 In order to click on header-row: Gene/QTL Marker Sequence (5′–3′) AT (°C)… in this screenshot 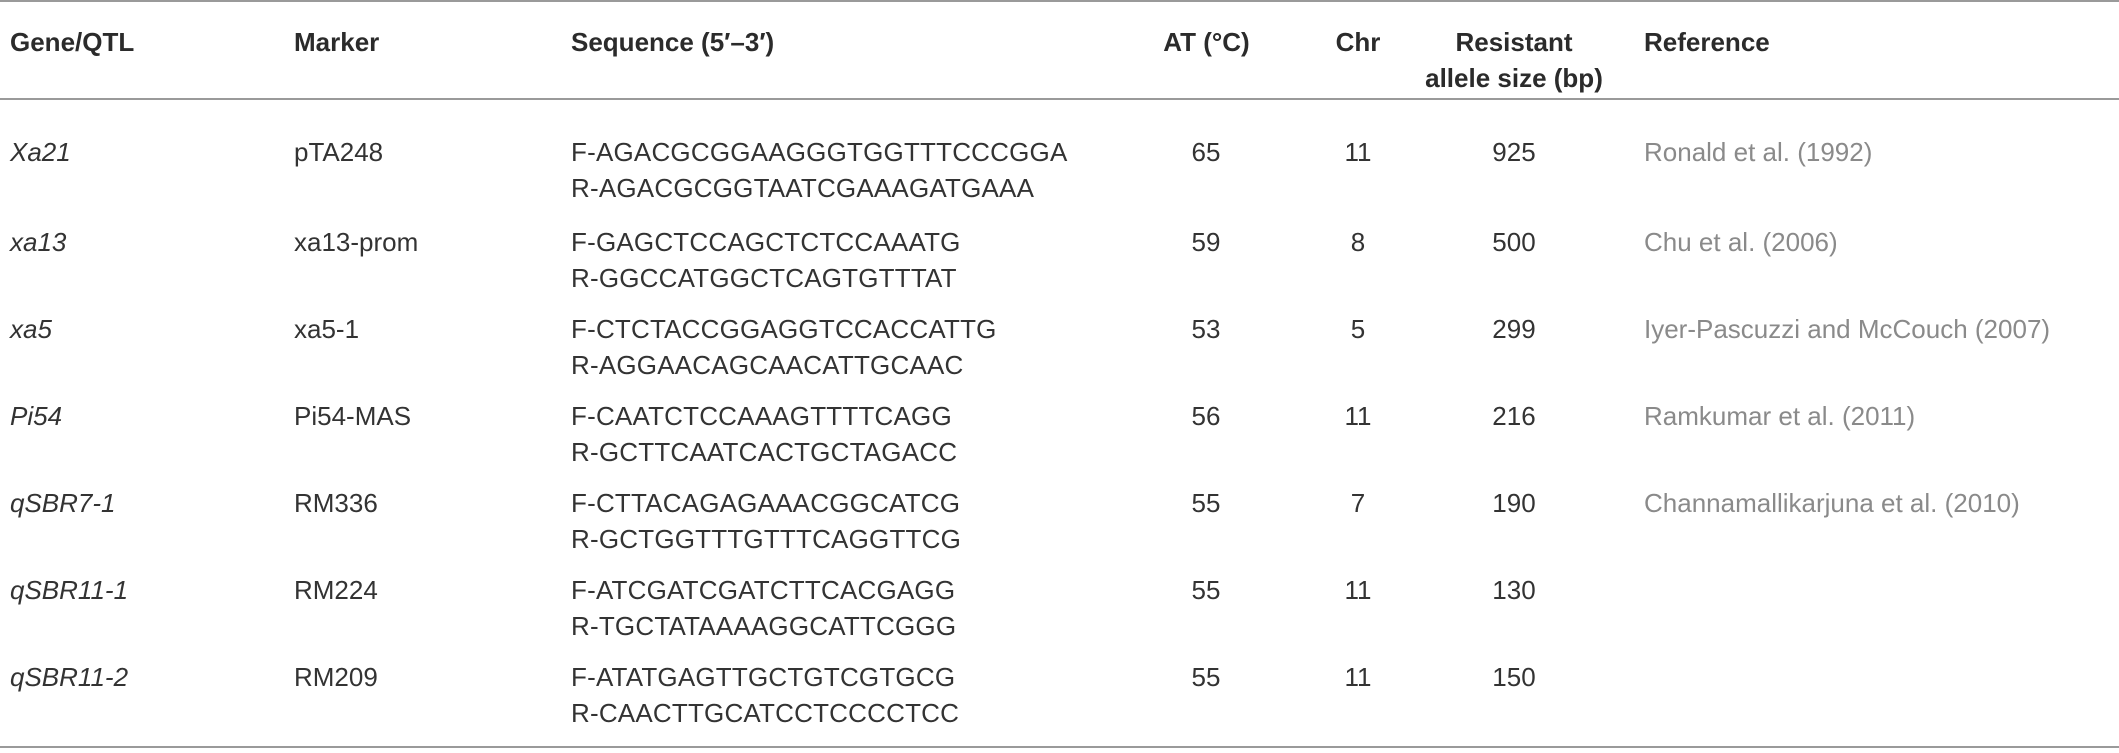, I will do `click(1059, 50)`.